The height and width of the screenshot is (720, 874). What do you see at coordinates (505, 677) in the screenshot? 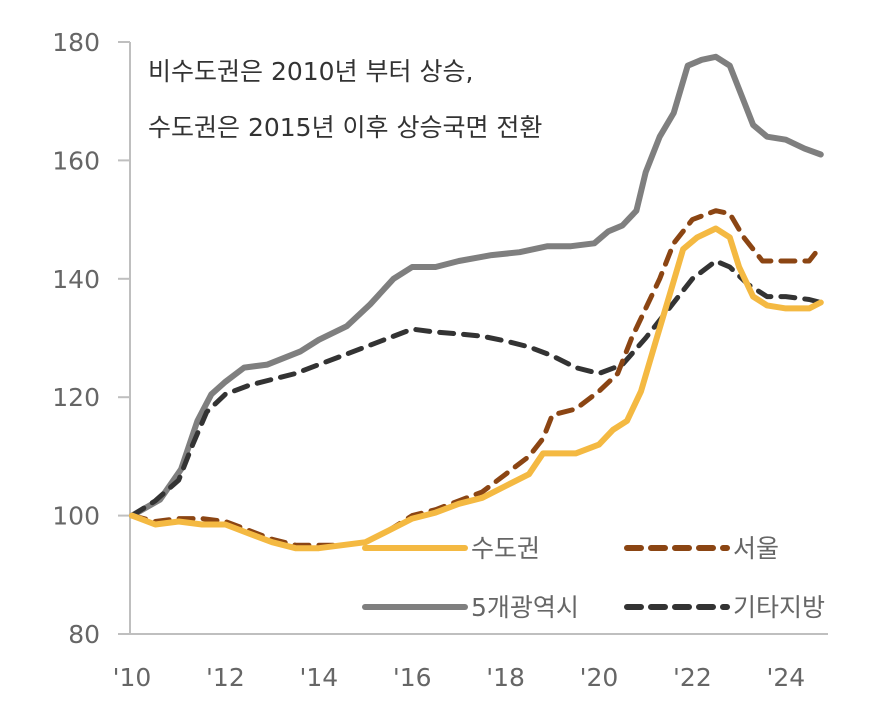
I see `x-tick-label: '18` at bounding box center [505, 677].